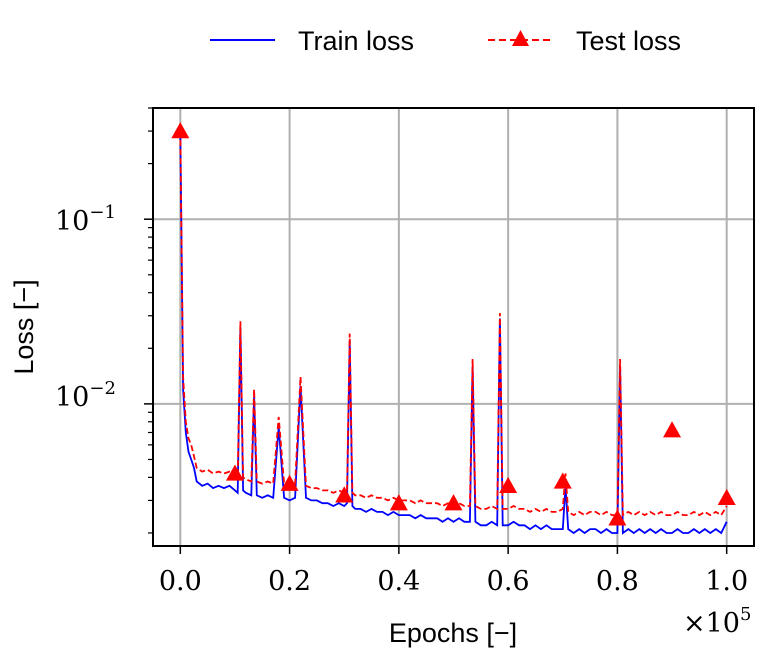 This screenshot has width=765, height=655. I want to click on x-tick-label: 0.4, so click(398, 581).